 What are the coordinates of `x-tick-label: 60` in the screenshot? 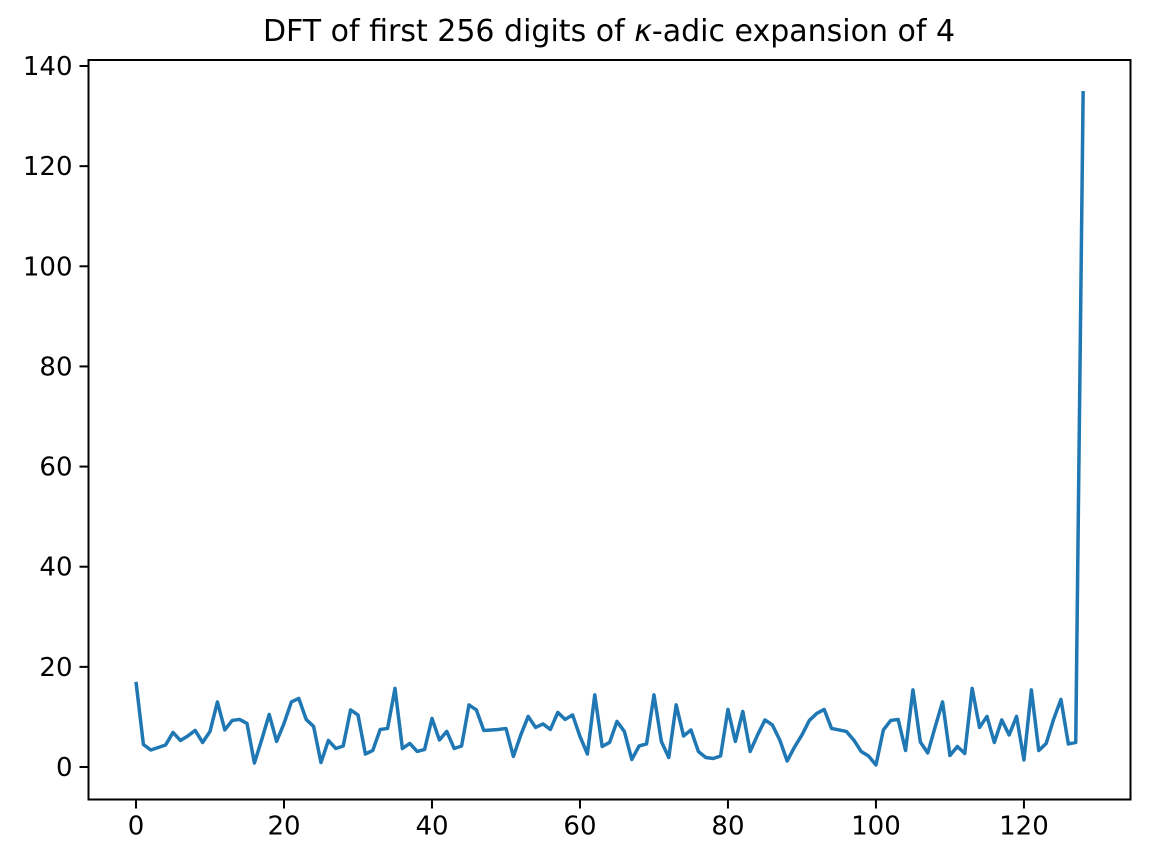 It's located at (579, 827).